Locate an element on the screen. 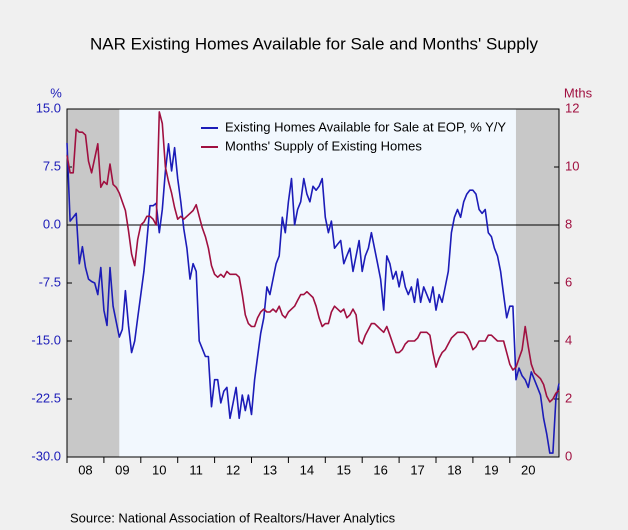 This screenshot has height=530, width=628. x-tick-label: 19 is located at coordinates (491, 469).